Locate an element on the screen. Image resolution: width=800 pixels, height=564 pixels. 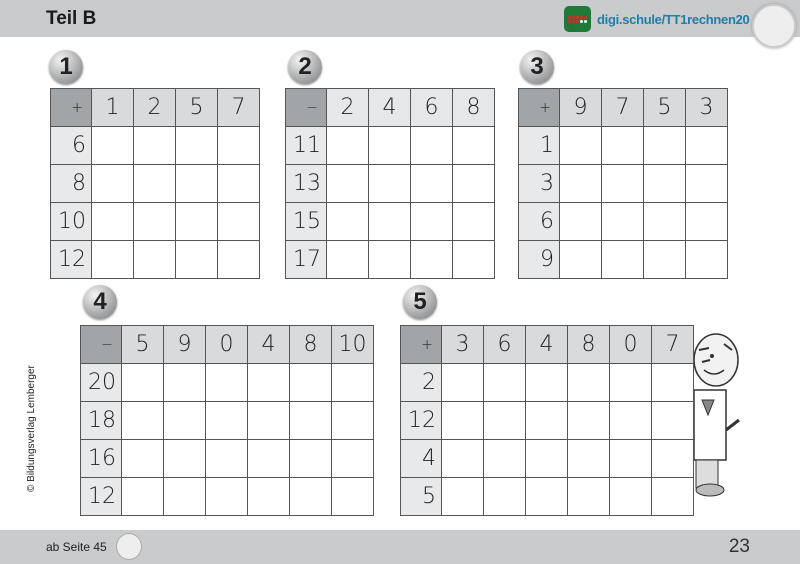
digi-link: digi.schule/TT1rechnen20 is located at coordinates (657, 19).